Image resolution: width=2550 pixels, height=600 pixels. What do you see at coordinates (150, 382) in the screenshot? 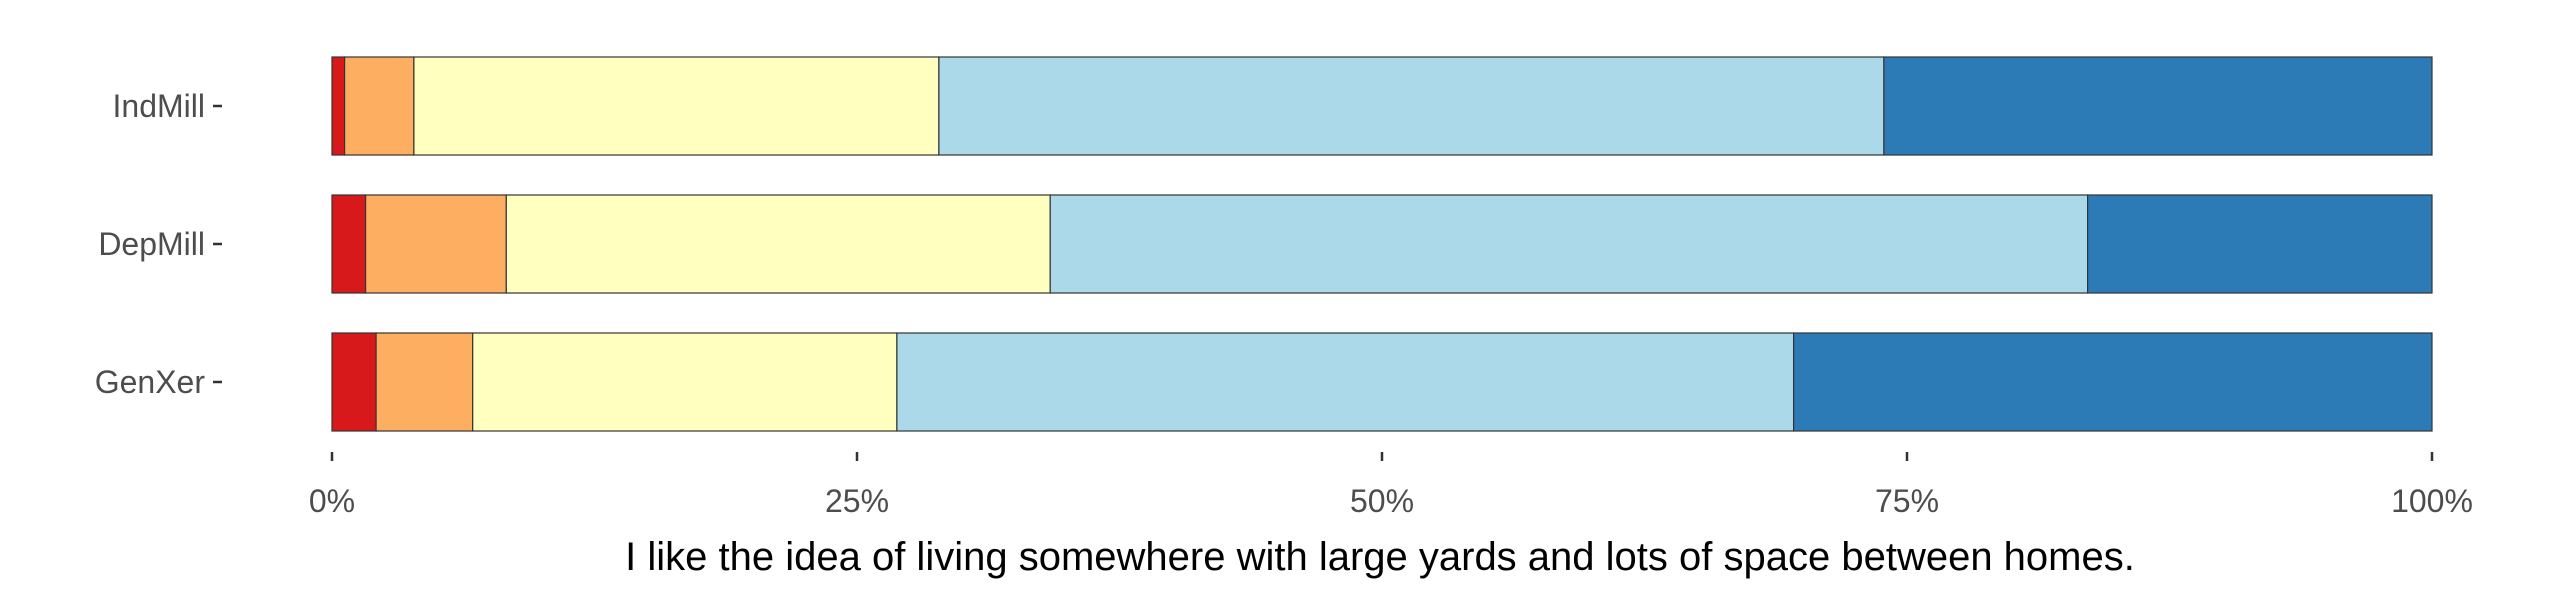
I see `category-label: GenXer` at bounding box center [150, 382].